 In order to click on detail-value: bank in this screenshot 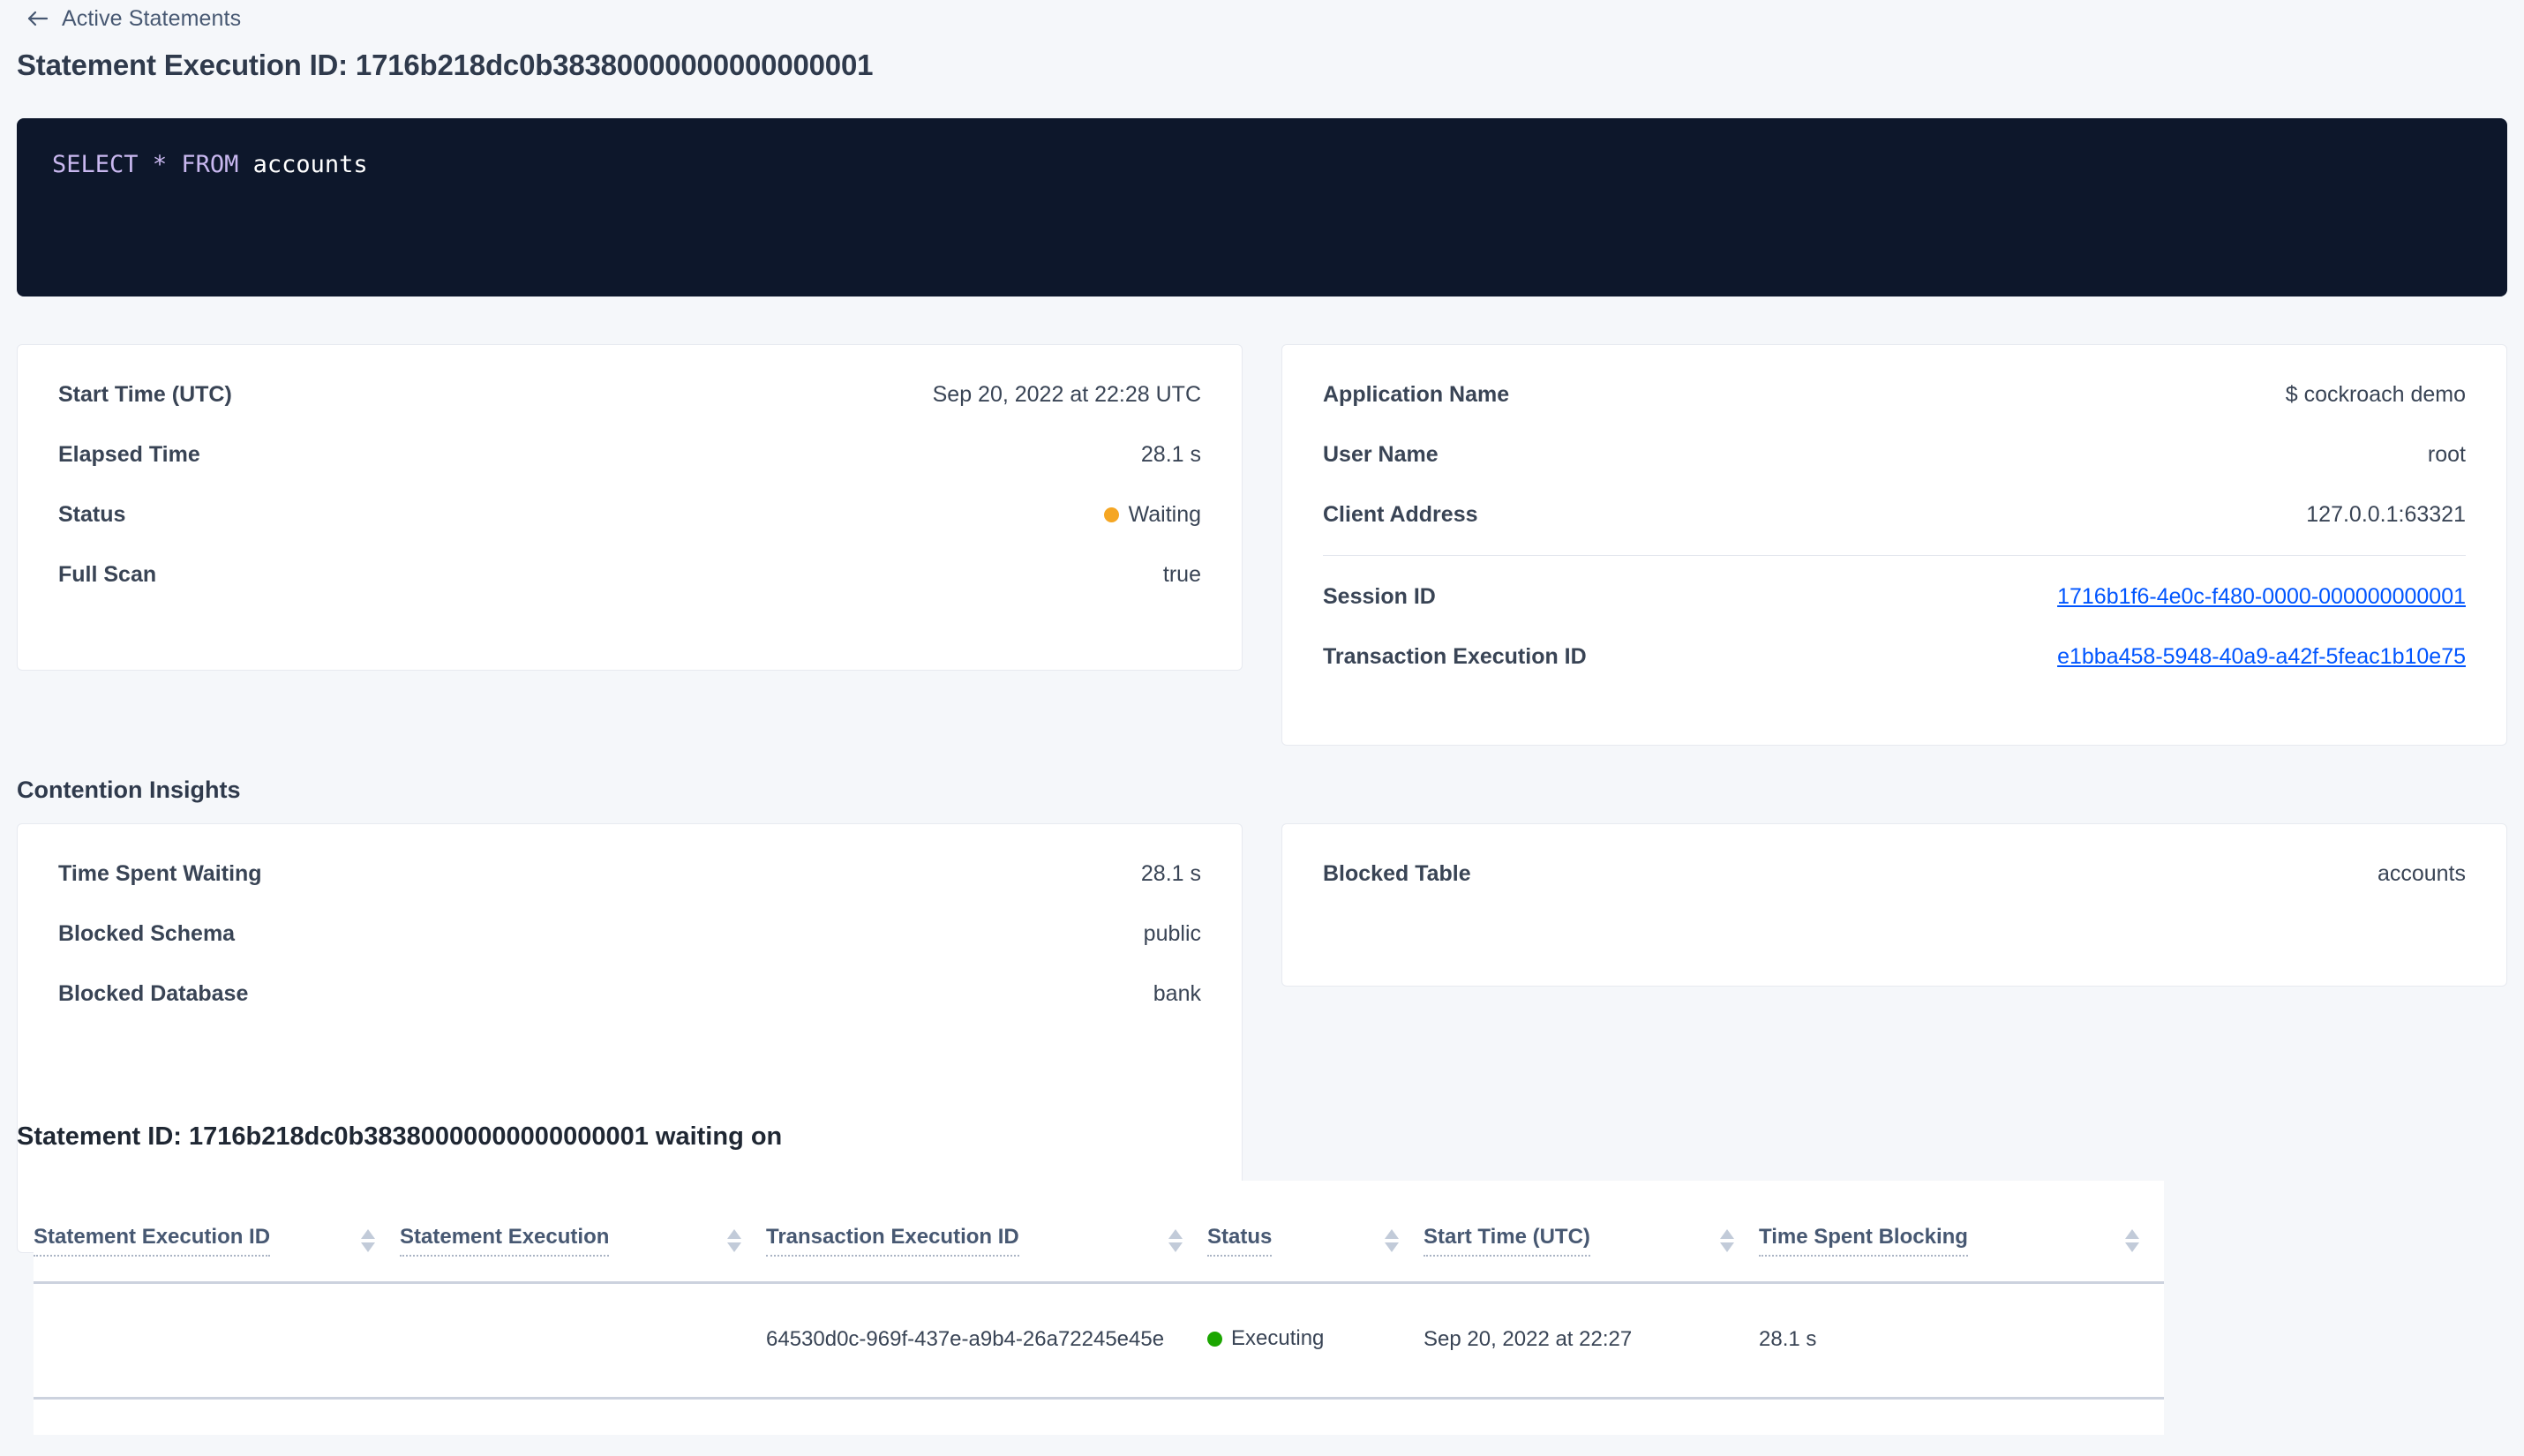, I will do `click(1177, 993)`.